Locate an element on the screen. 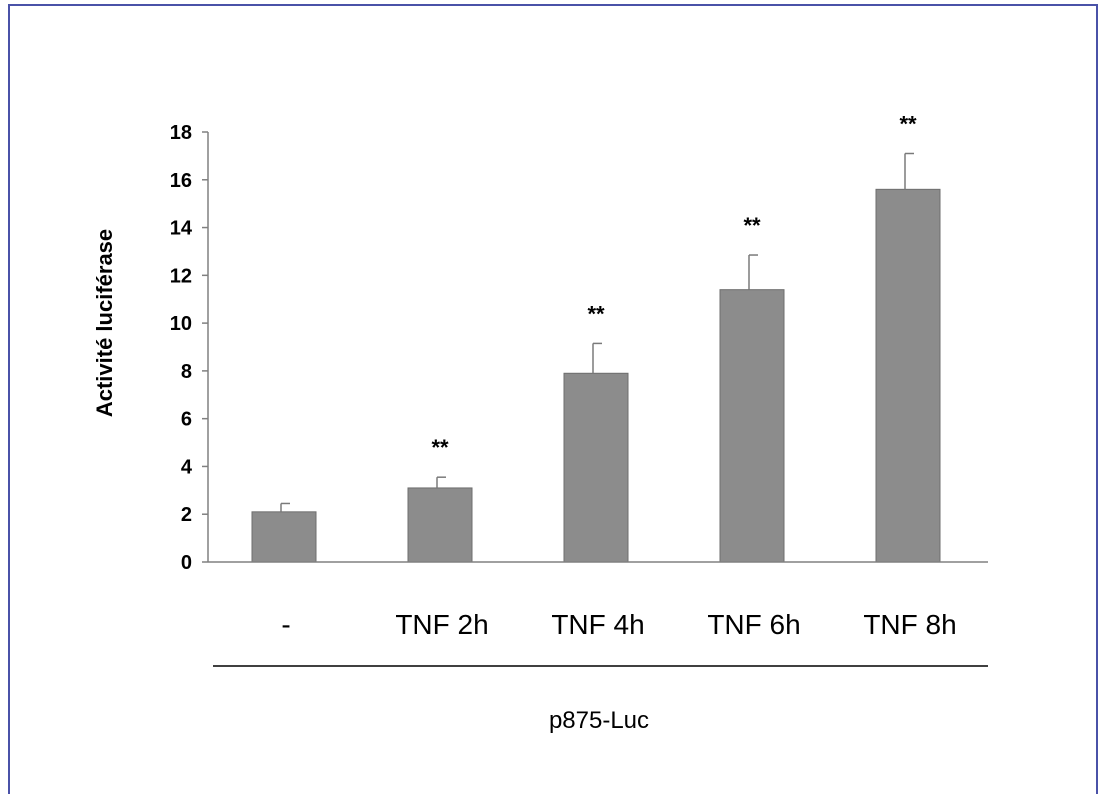 This screenshot has height=794, width=1102. y-tick-label: 4 is located at coordinates (187, 467).